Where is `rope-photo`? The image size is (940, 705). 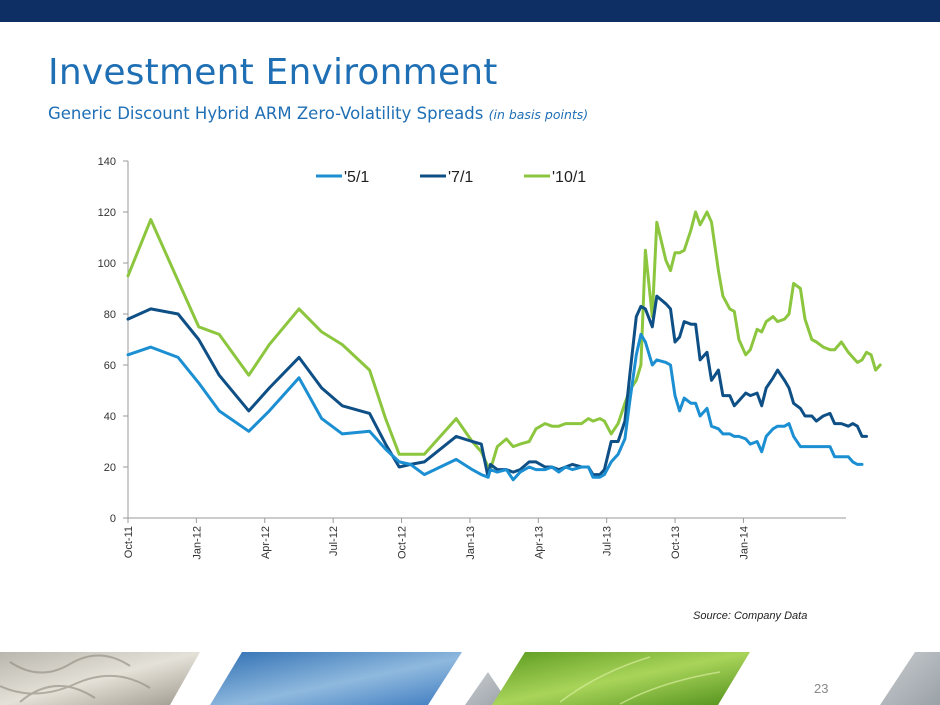 rope-photo is located at coordinates (100, 678).